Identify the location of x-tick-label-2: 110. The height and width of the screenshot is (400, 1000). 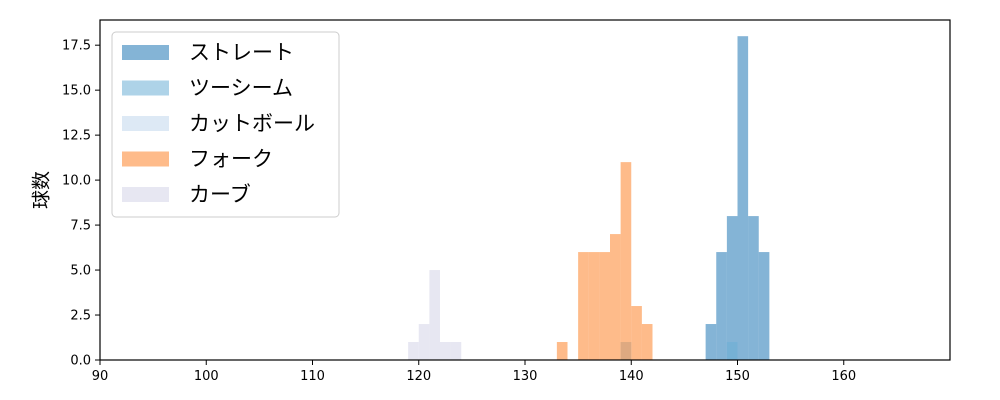
(312, 376).